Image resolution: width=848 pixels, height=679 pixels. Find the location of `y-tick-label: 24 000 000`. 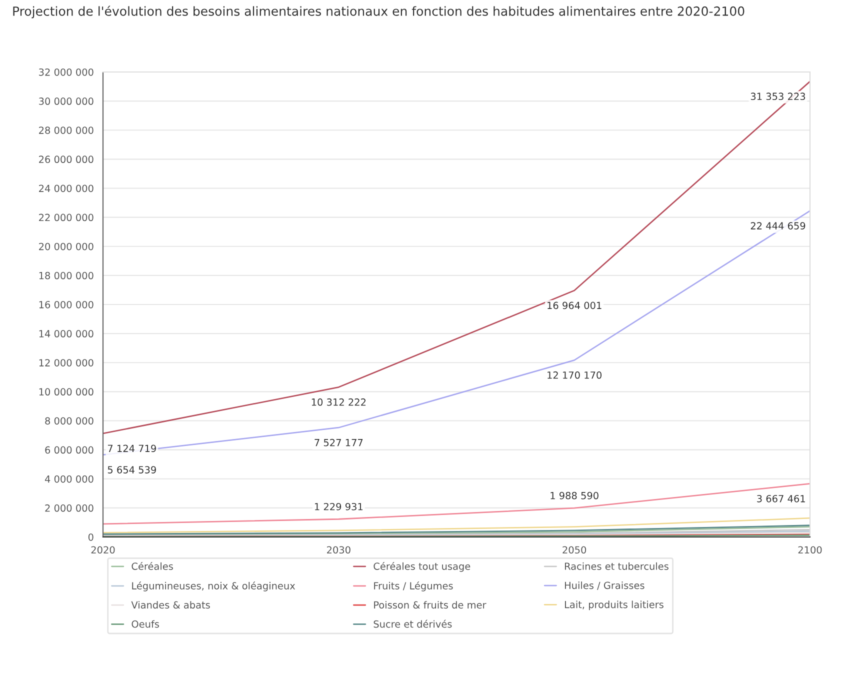

y-tick-label: 24 000 000 is located at coordinates (66, 188).